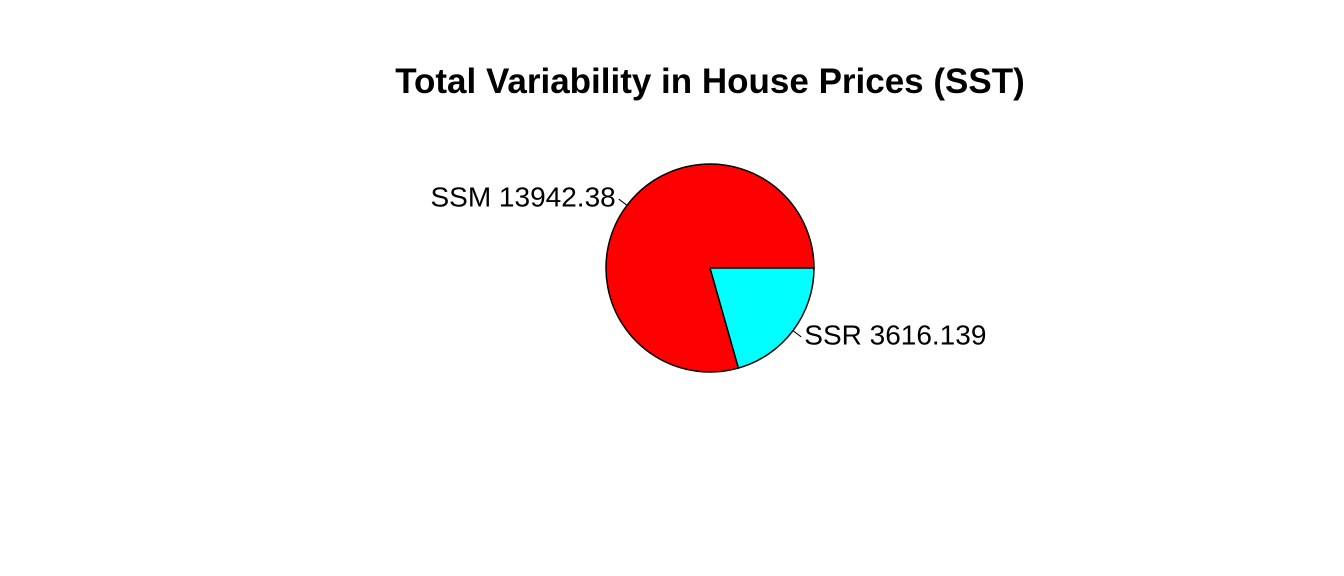  What do you see at coordinates (710, 81) in the screenshot?
I see `chart-title: Total Variability in House Prices (SST)` at bounding box center [710, 81].